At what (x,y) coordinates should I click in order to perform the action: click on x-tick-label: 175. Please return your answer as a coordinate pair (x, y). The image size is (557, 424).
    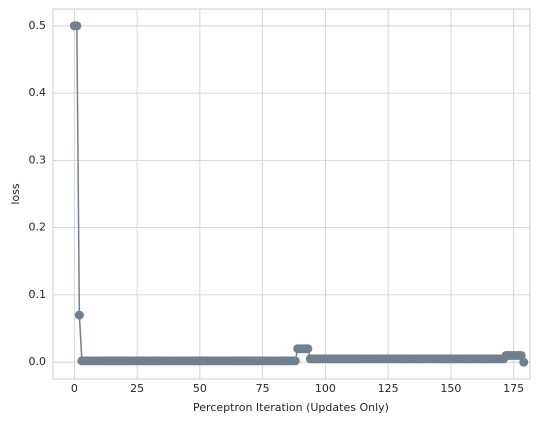
    Looking at the image, I should click on (513, 388).